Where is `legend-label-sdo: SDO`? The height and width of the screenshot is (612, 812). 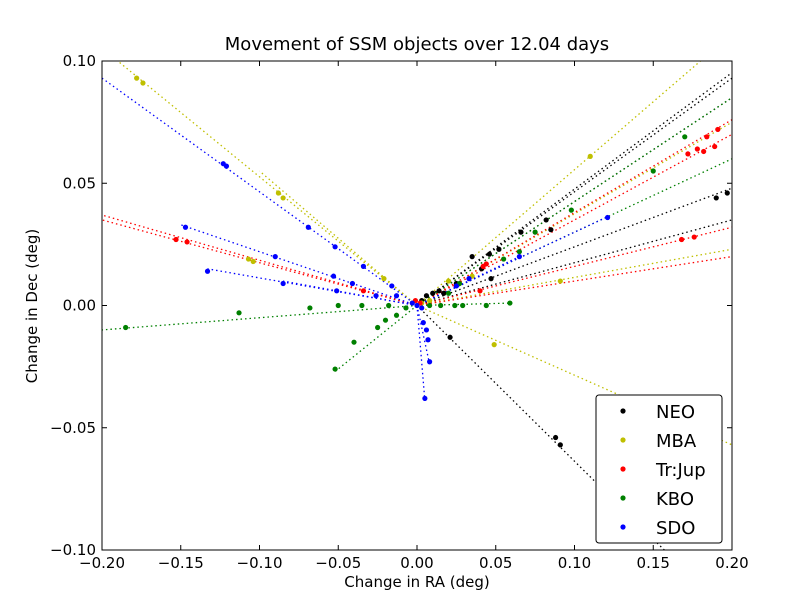 legend-label-sdo: SDO is located at coordinates (675, 528).